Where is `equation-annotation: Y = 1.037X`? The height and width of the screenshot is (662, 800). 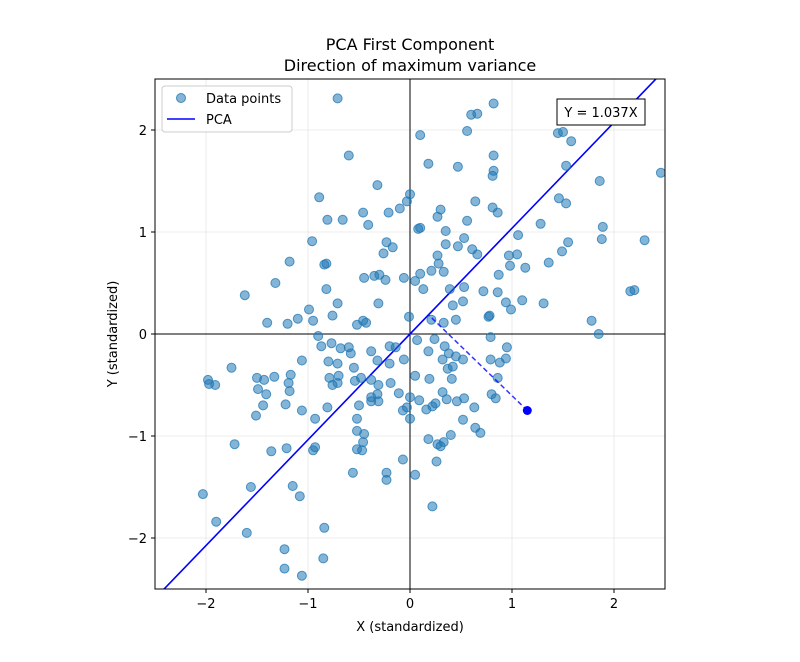 equation-annotation: Y = 1.037X is located at coordinates (601, 112).